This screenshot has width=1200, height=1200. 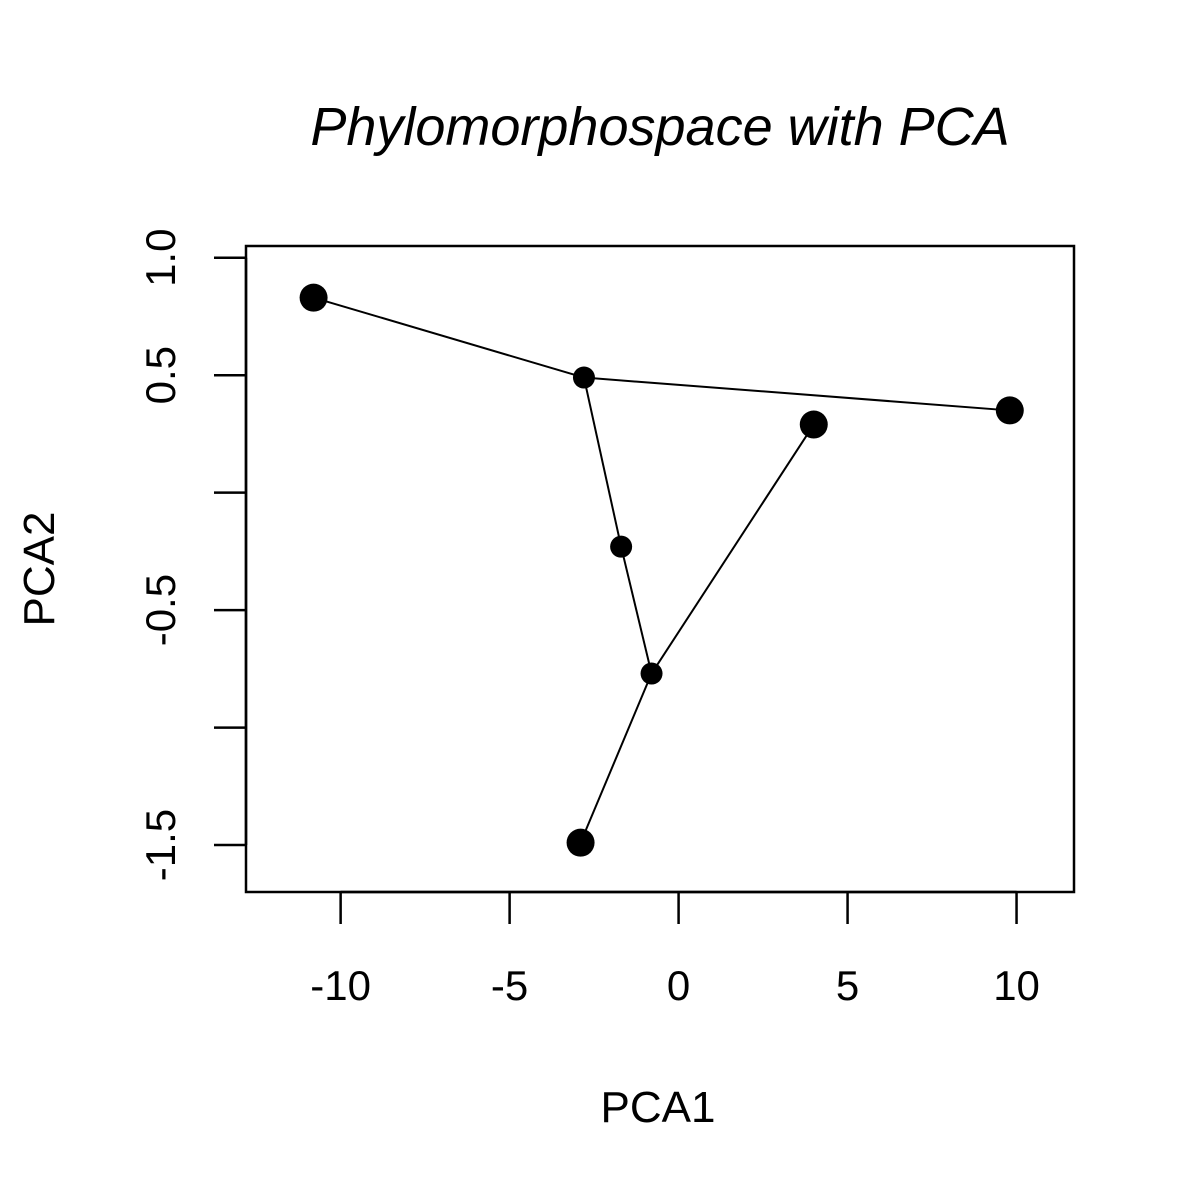 What do you see at coordinates (160, 258) in the screenshot?
I see `y-tick-label: 1.0` at bounding box center [160, 258].